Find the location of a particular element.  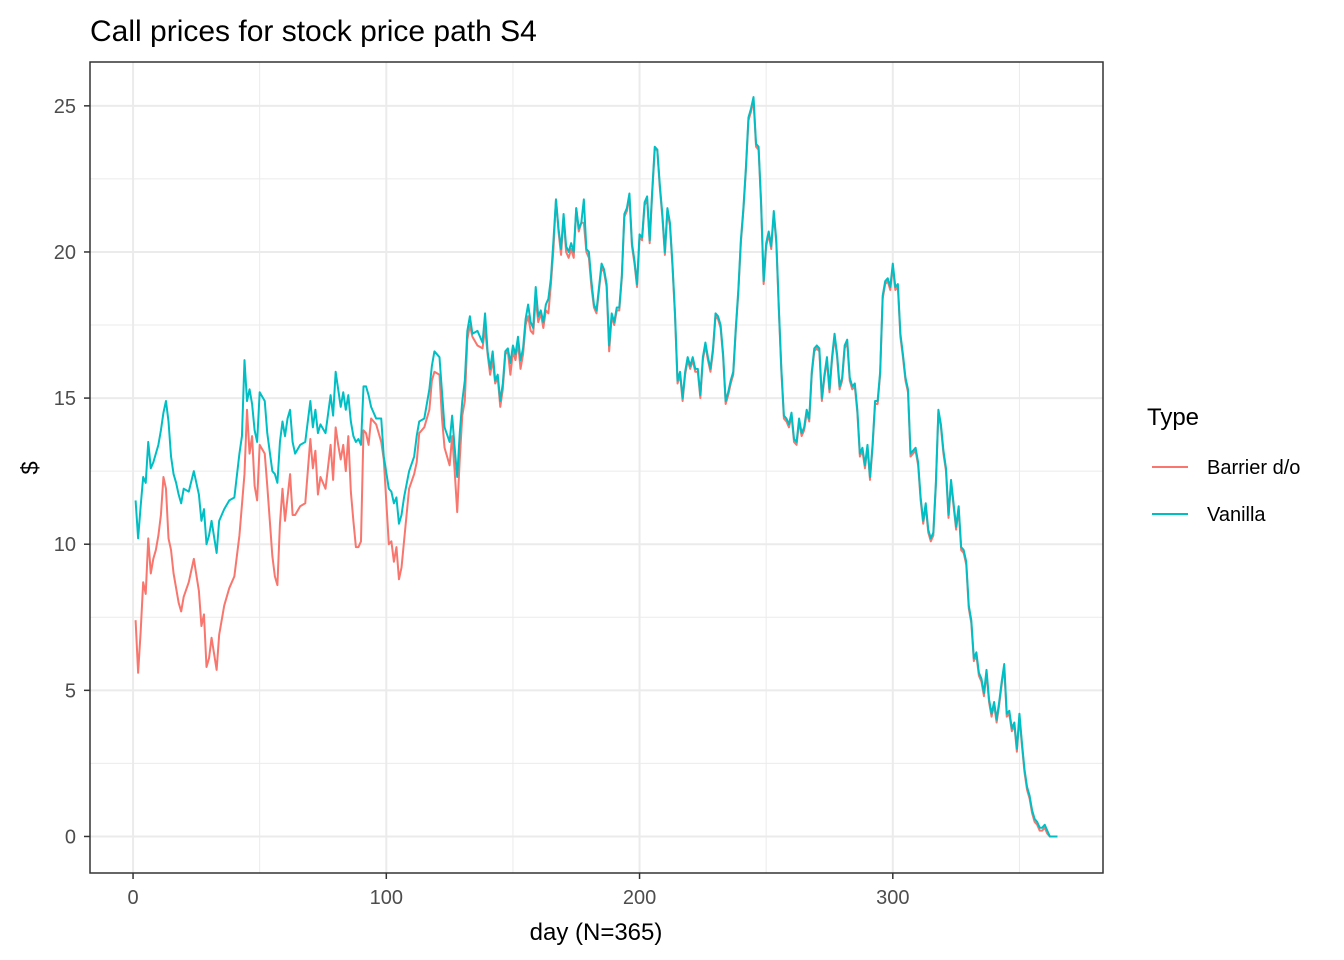

y-tick-label: 15 is located at coordinates (65, 399).